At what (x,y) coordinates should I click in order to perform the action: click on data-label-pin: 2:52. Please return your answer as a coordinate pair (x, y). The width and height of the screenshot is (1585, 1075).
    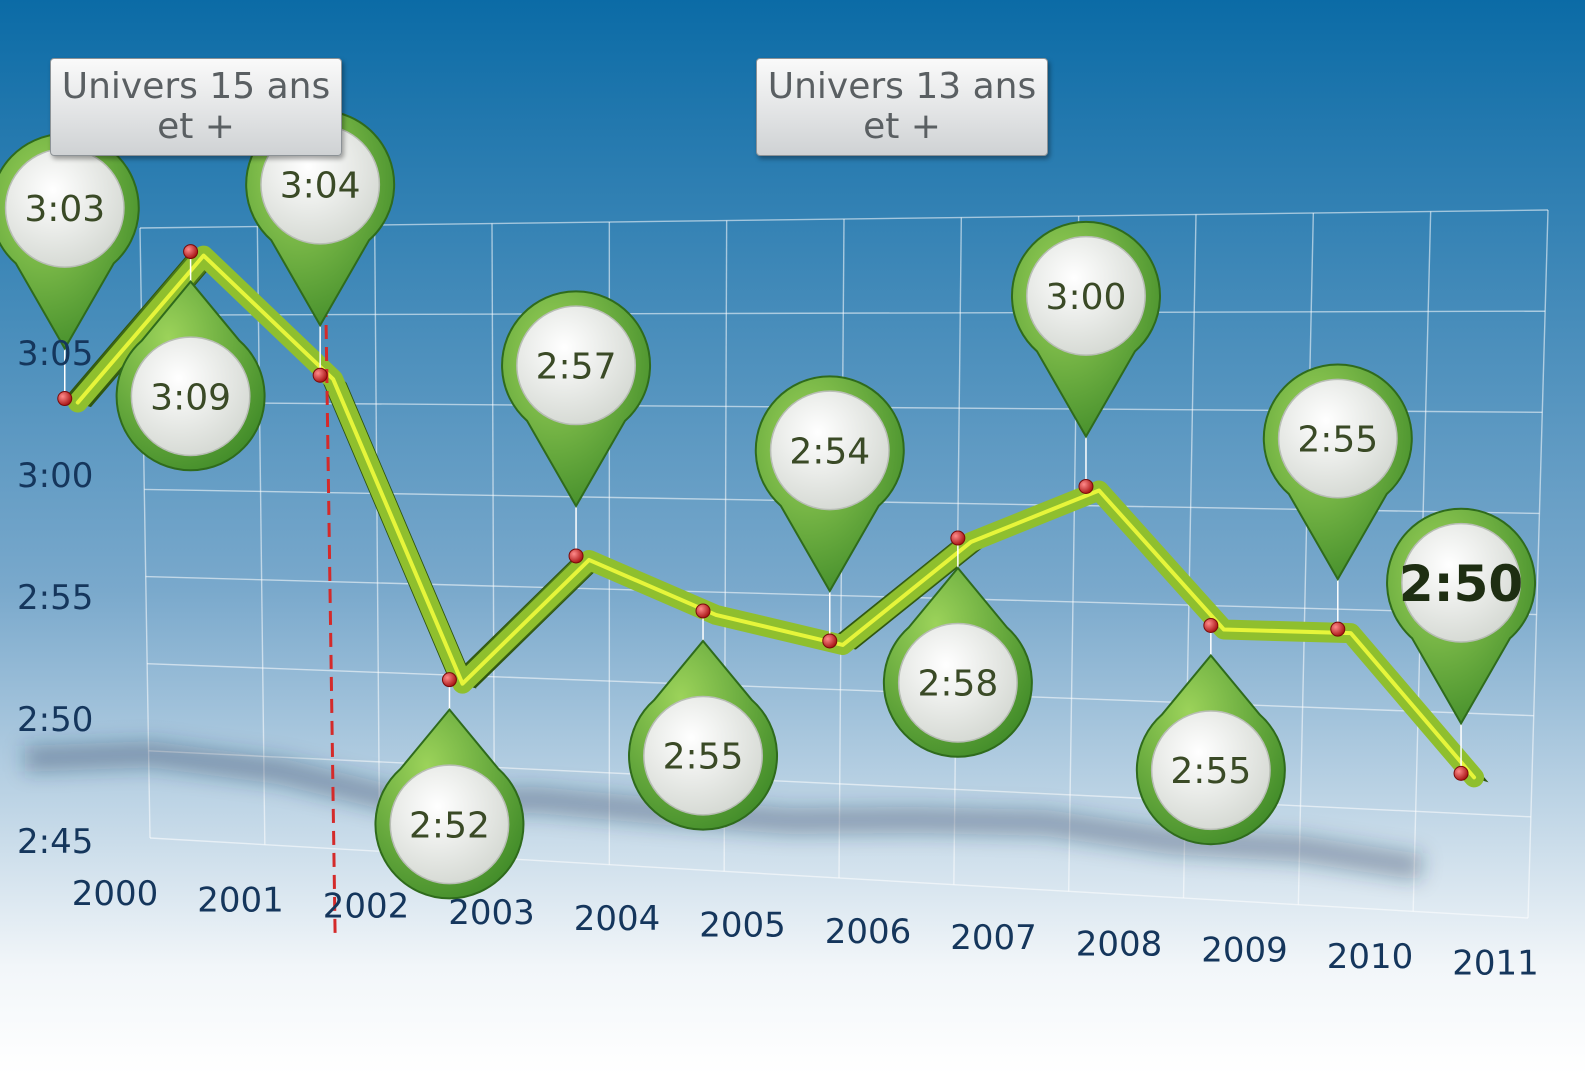
    Looking at the image, I should click on (449, 804).